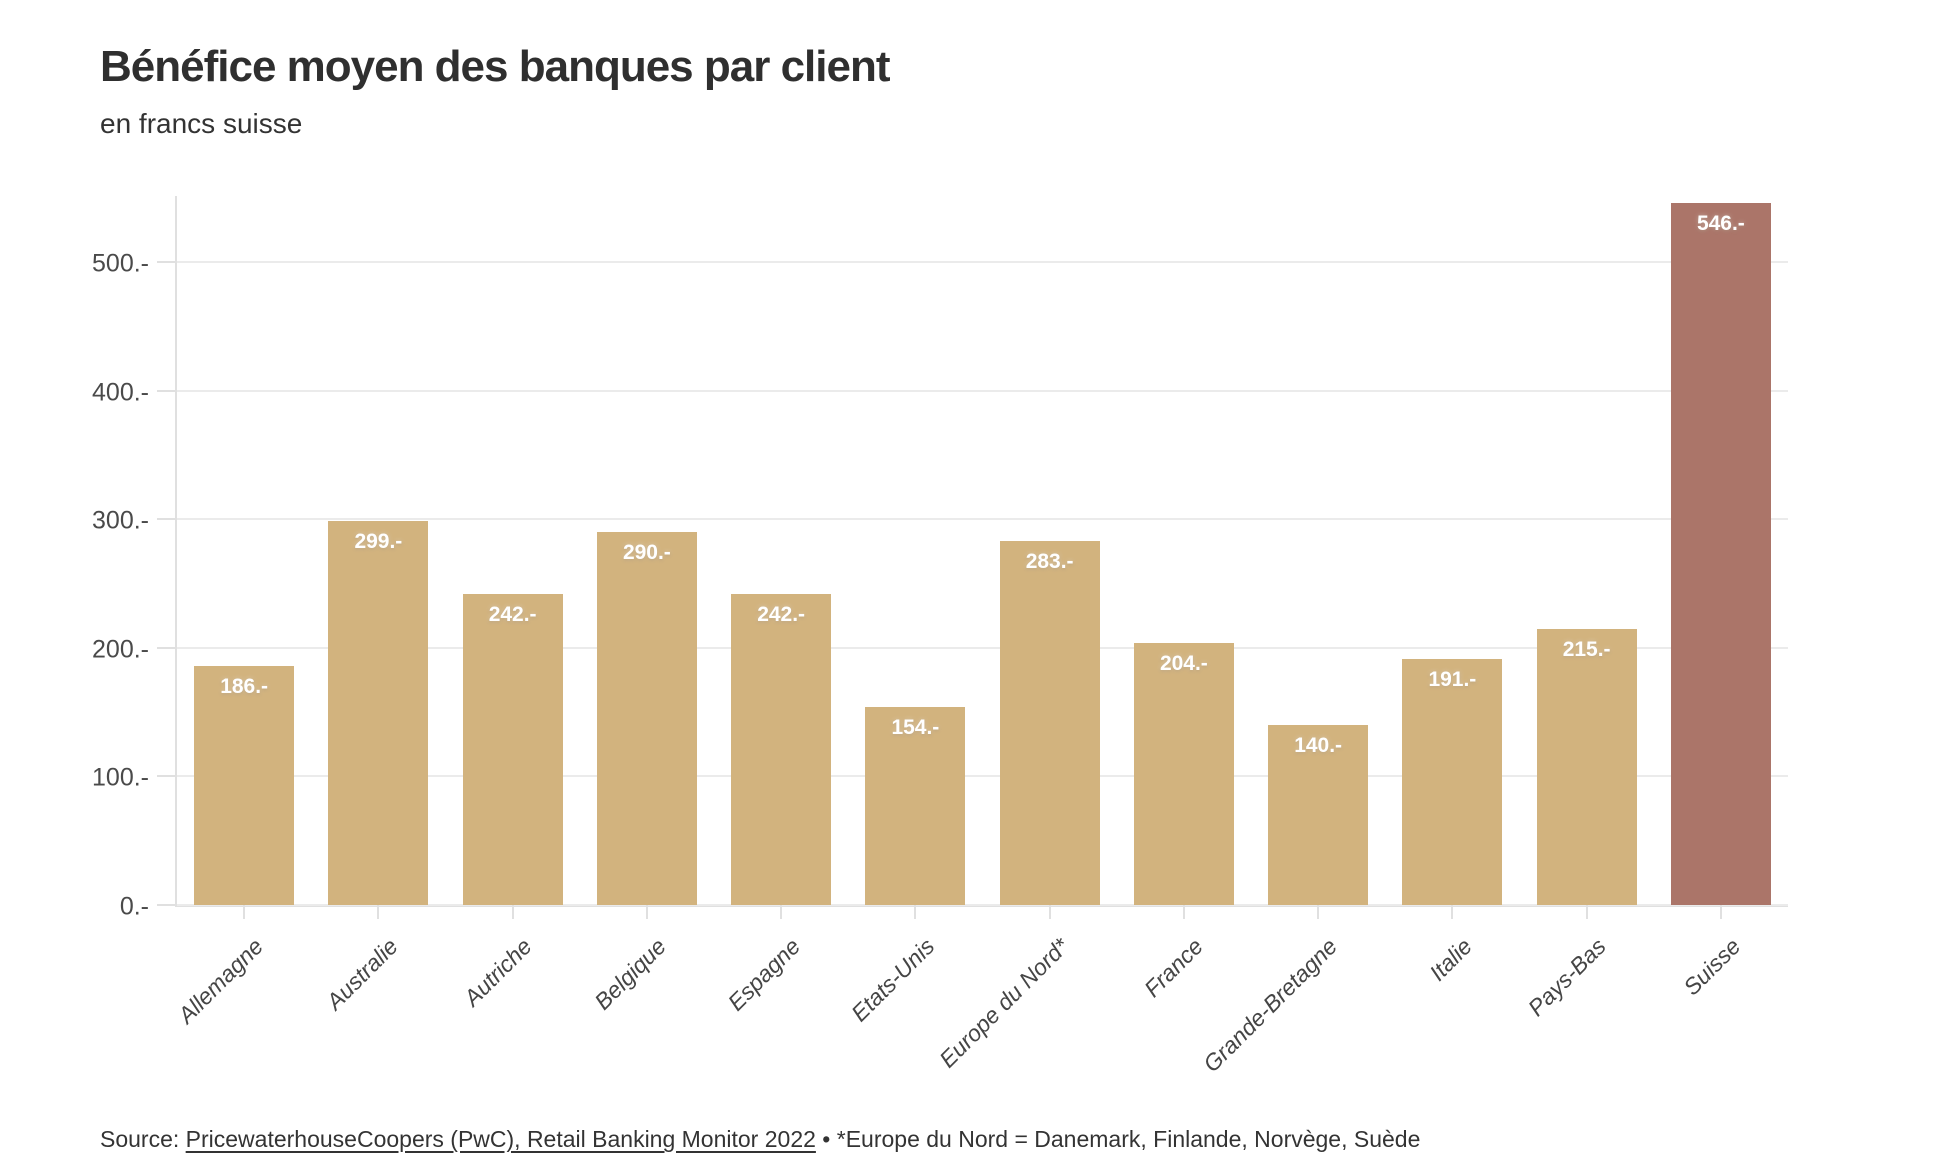 This screenshot has height=1169, width=1933. What do you see at coordinates (1452, 591) in the screenshot?
I see `bar-slot-italie: 191.- Italie` at bounding box center [1452, 591].